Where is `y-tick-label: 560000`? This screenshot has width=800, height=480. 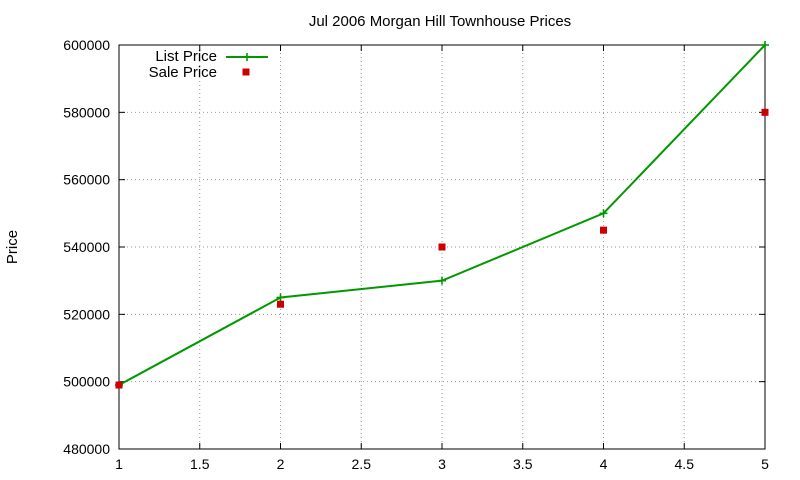
y-tick-label: 560000 is located at coordinates (86, 180).